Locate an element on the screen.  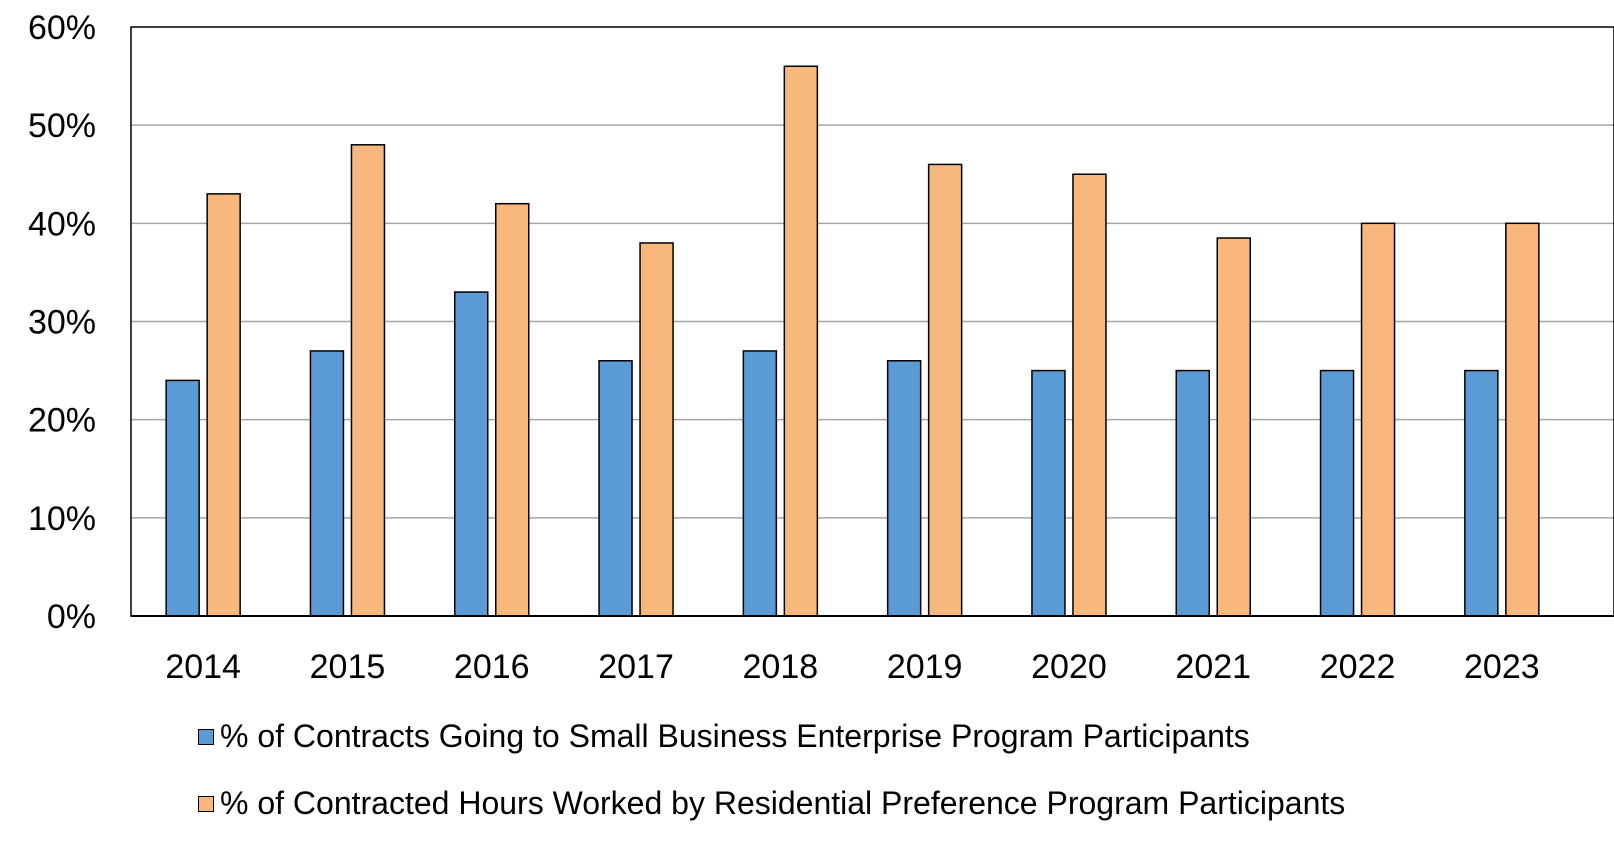
y-tick-label: 10% is located at coordinates (62, 519).